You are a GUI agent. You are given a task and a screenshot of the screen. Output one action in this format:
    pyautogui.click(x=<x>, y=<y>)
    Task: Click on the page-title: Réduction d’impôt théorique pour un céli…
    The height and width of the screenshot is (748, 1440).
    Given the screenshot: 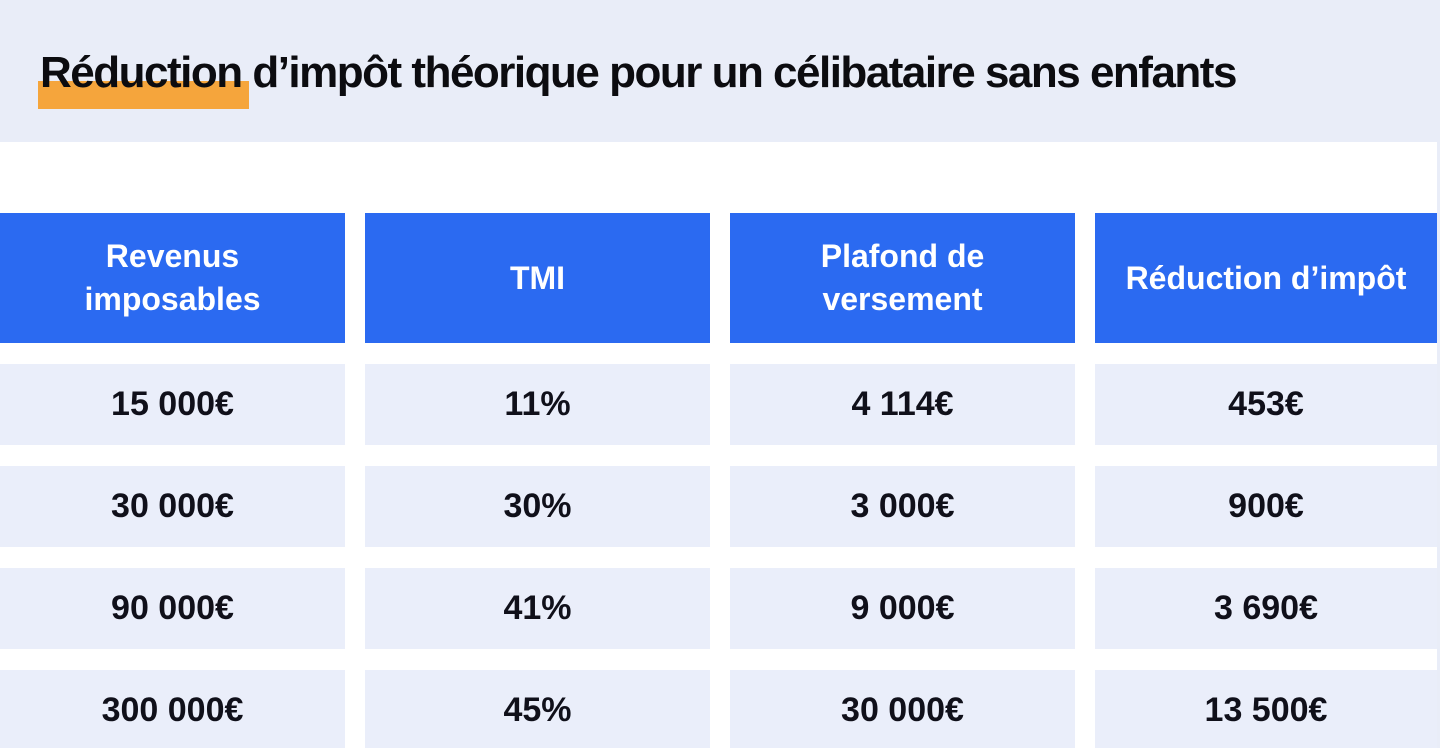 What is the action you would take?
    pyautogui.click(x=637, y=78)
    